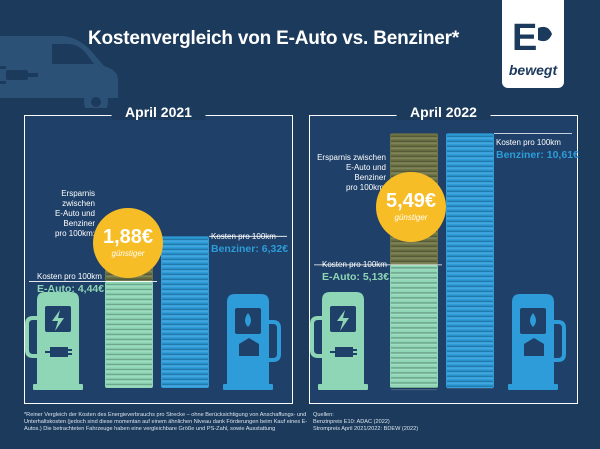 Image resolution: width=600 pixels, height=449 pixels. What do you see at coordinates (537, 155) in the screenshot?
I see `gasoline-label: Benziner: 10,61€` at bounding box center [537, 155].